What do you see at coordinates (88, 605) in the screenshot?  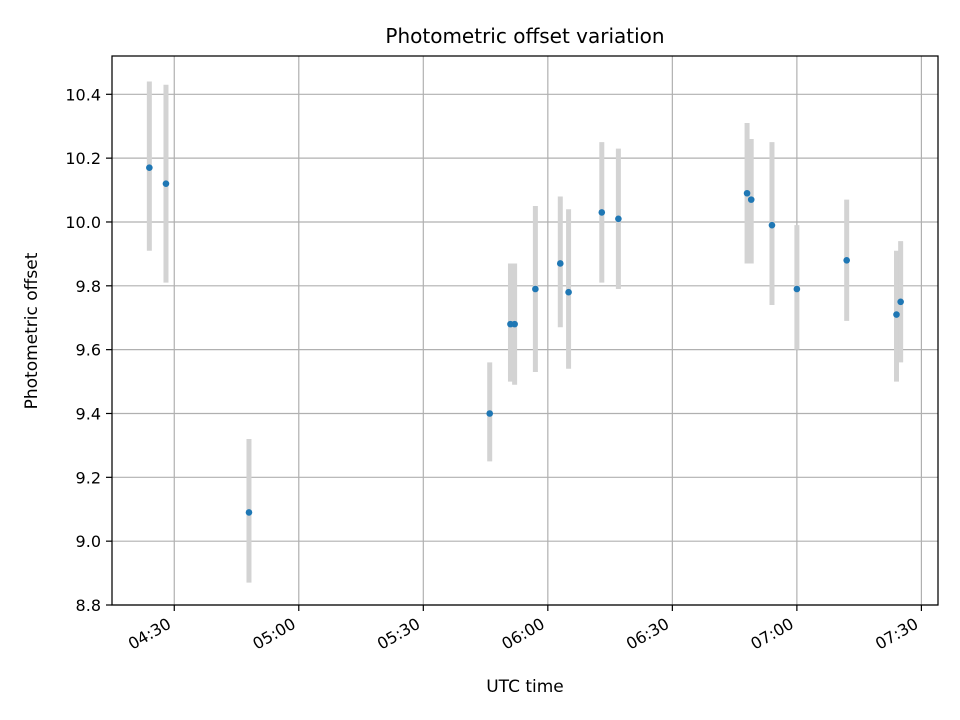 I see `y-tick-label: 8.8` at bounding box center [88, 605].